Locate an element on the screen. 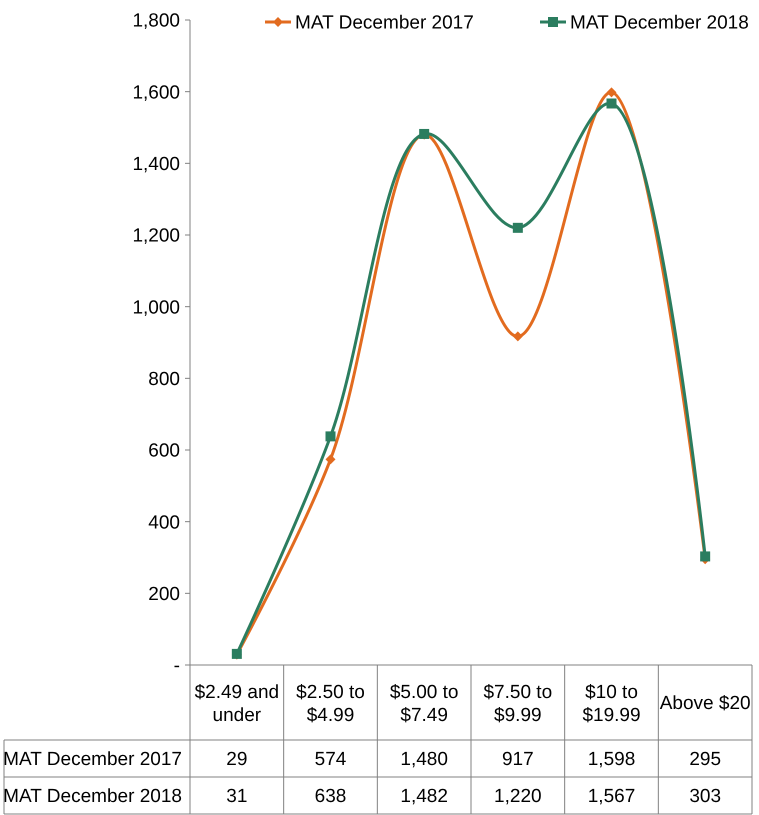  data-label: 1,567 is located at coordinates (612, 797).